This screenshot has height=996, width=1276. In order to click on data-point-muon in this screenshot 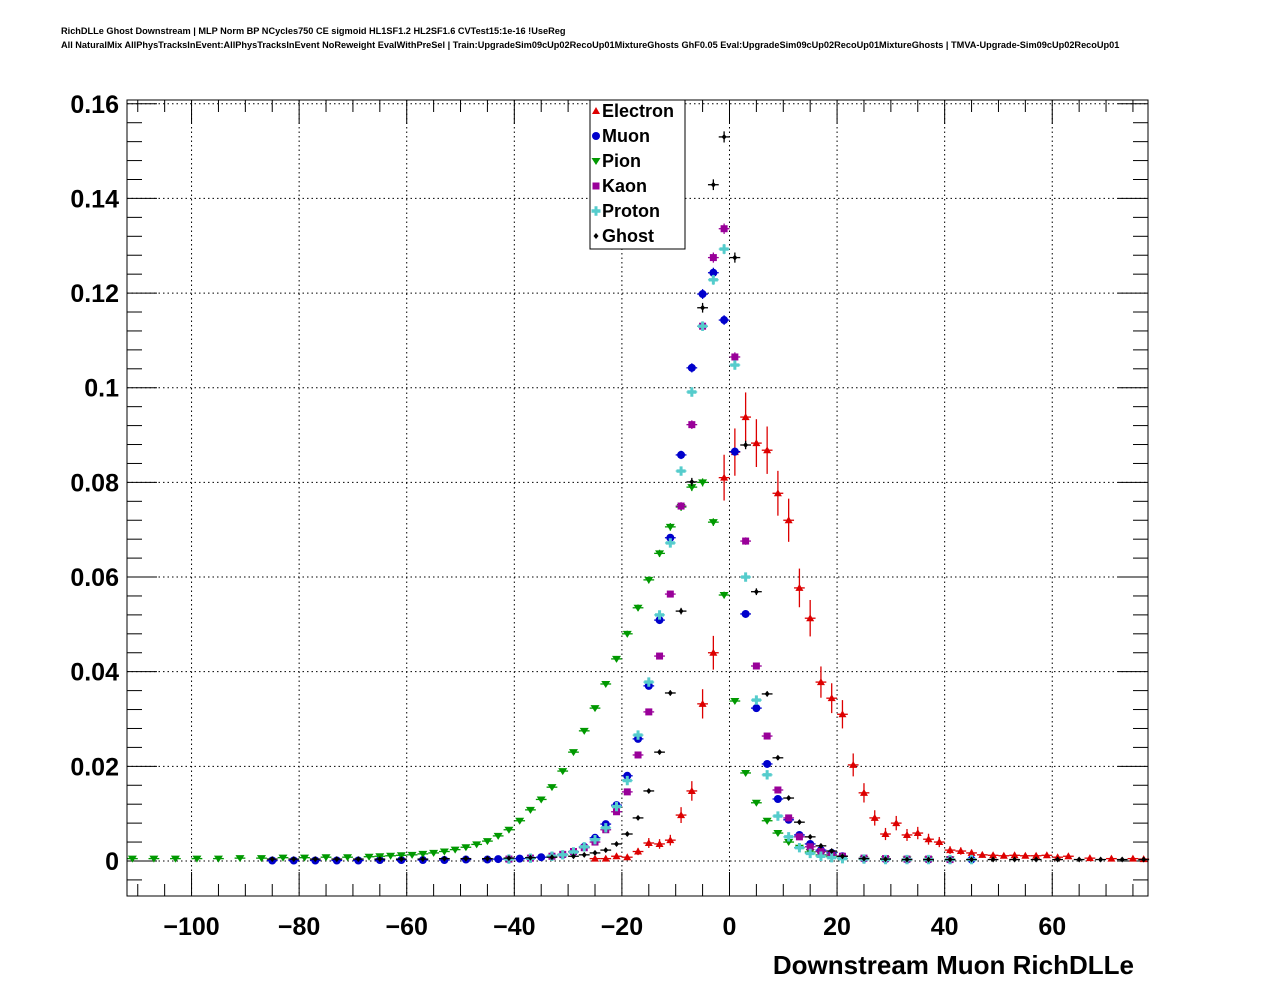, I will do `click(735, 451)`.